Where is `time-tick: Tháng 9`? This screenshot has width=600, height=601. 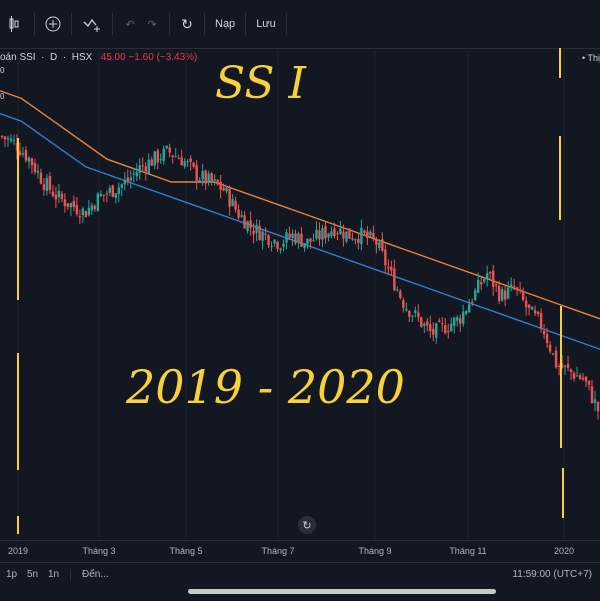
time-tick: Tháng 9 is located at coordinates (375, 551).